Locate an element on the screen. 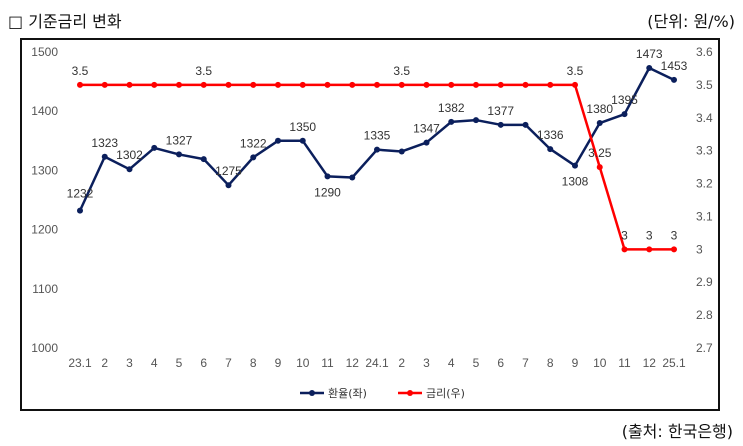 The image size is (743, 446). y-right-tick-label: 3.2 is located at coordinates (704, 184).